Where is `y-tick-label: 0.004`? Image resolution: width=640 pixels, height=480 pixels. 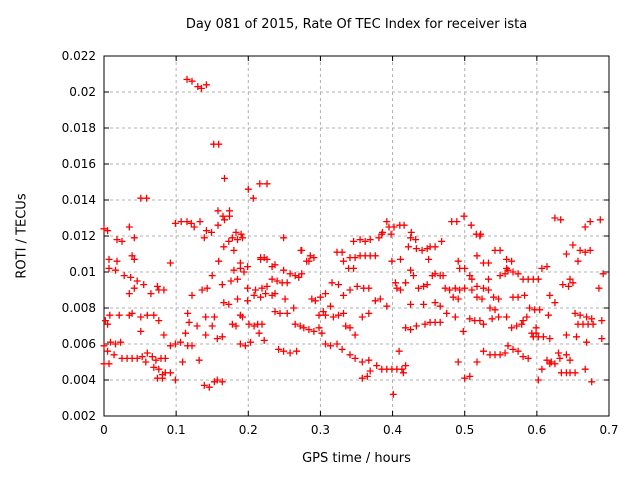 y-tick-label: 0.004 is located at coordinates (79, 380).